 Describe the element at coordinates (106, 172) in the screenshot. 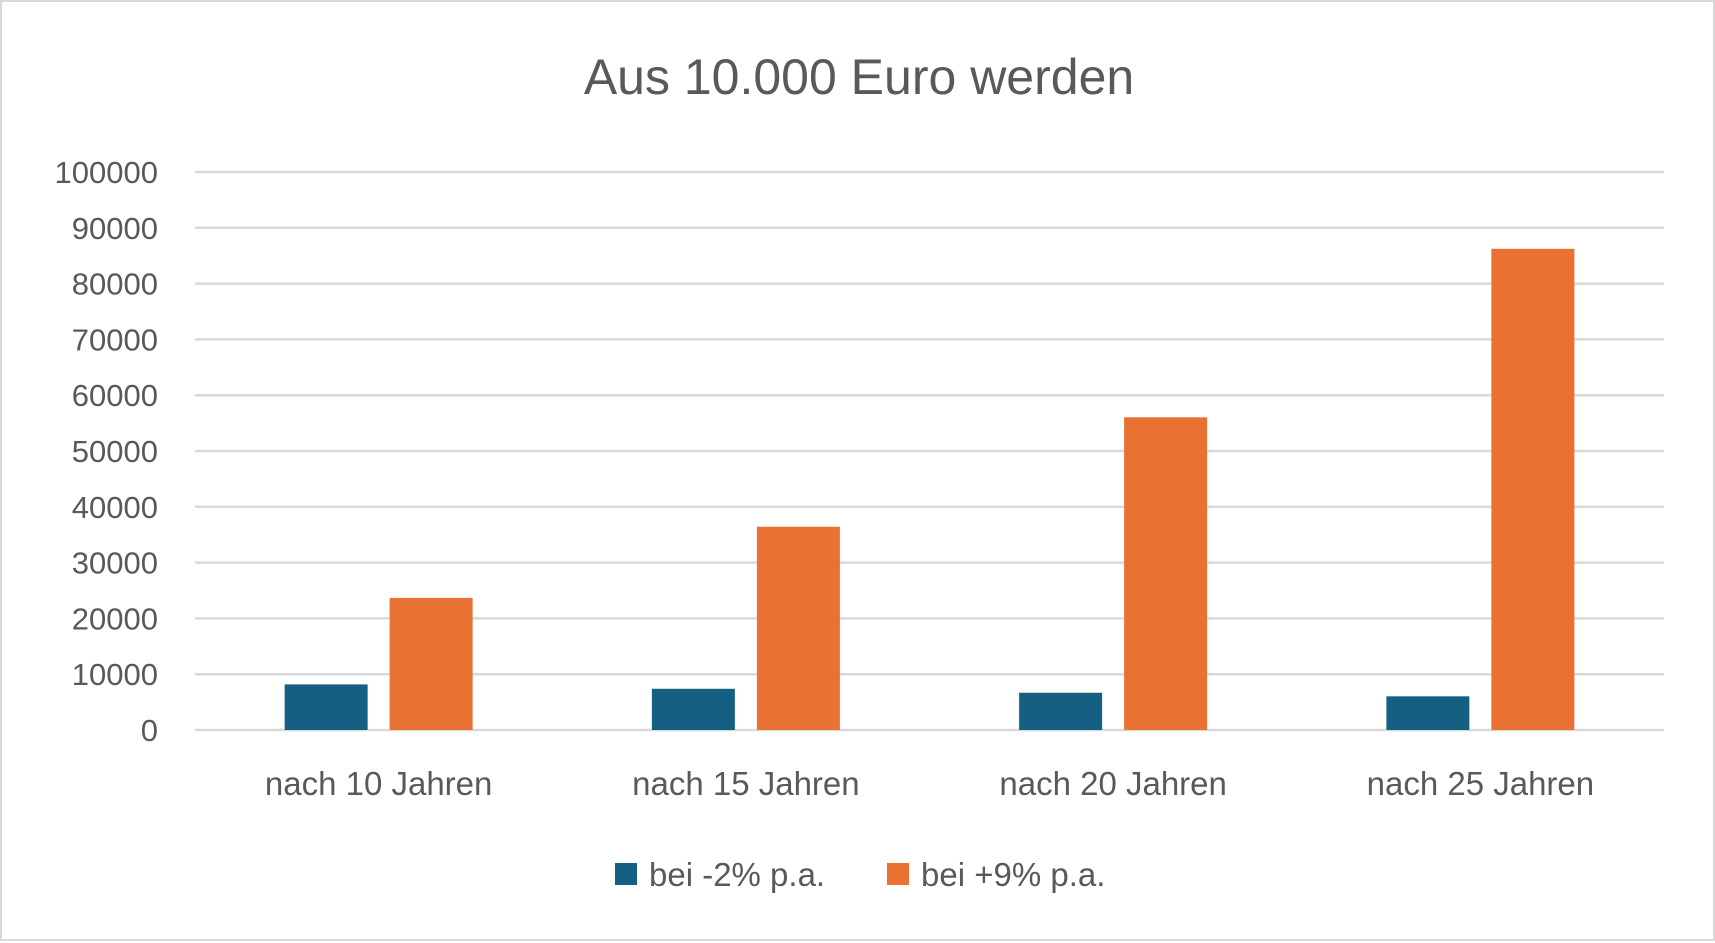

I see `y-tick-label: 100000` at that location.